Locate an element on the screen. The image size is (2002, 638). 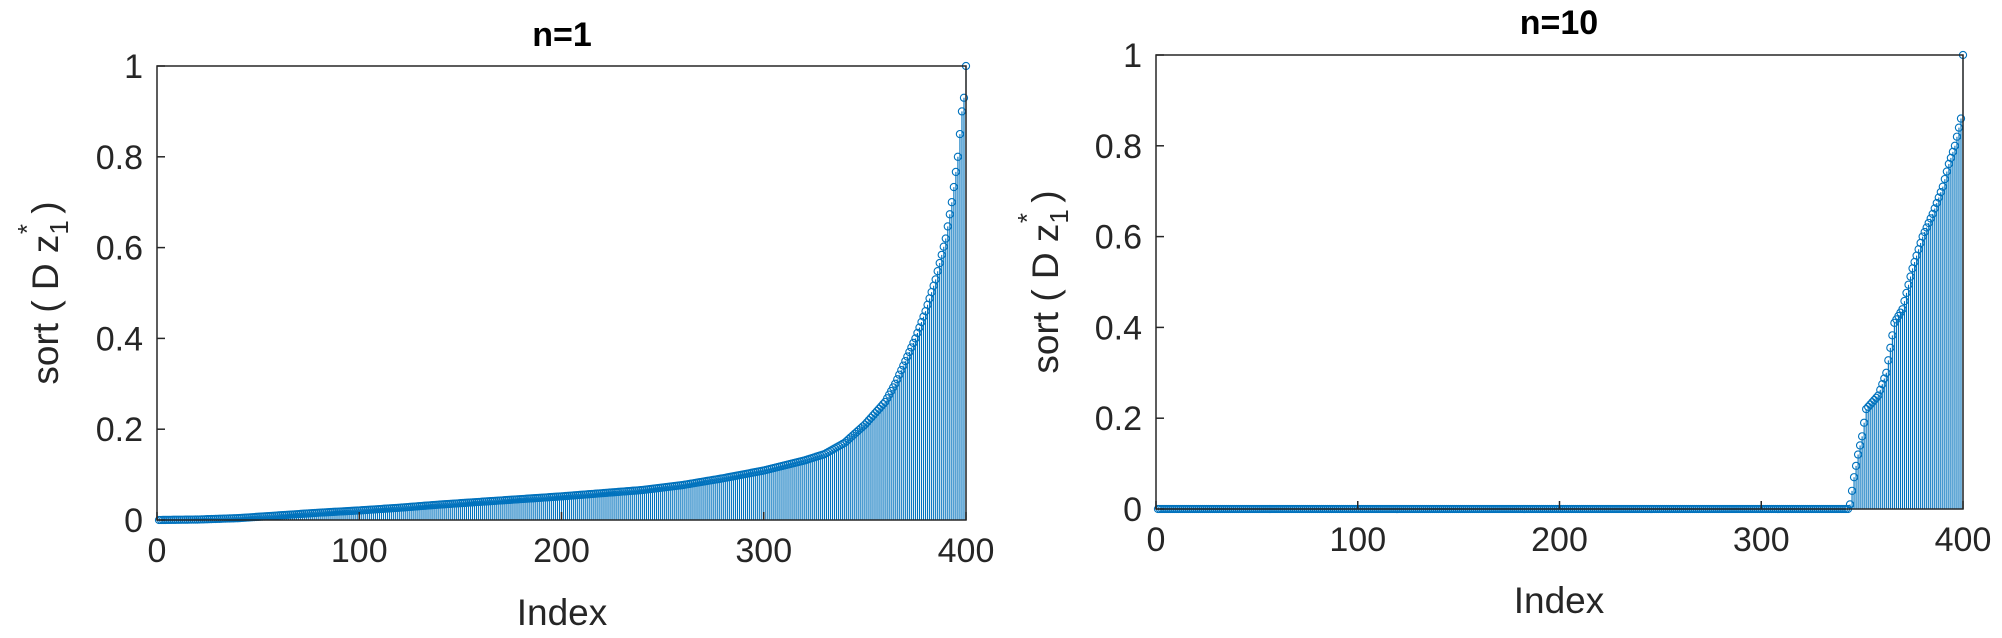
y-tick-label: 0.8 is located at coordinates (1118, 147).